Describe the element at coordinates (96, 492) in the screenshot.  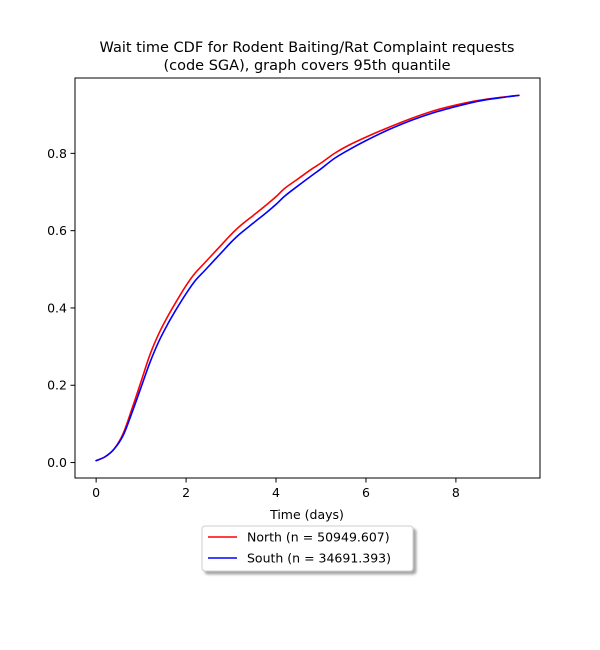
I see `x-tick-label: 0` at that location.